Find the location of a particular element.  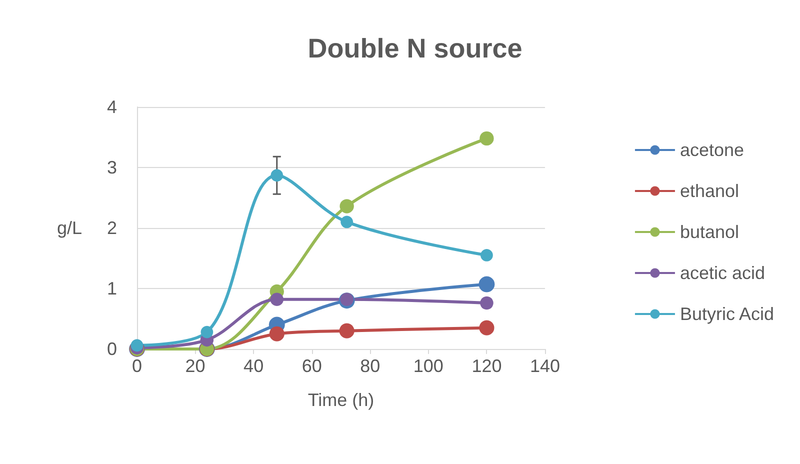

y-tick-label: 0 is located at coordinates (111, 349).